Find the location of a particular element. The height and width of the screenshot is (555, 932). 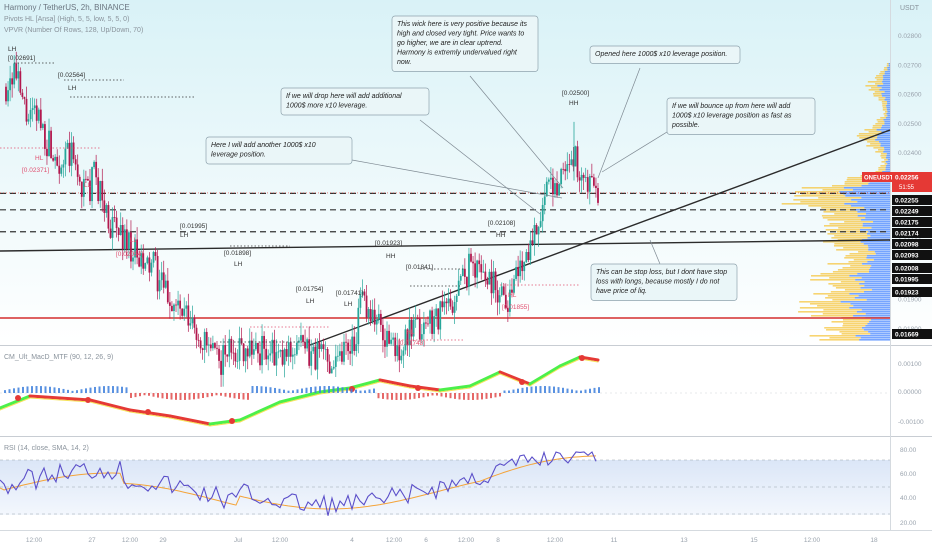

pivot-label: [0.01898] is located at coordinates (237, 253).